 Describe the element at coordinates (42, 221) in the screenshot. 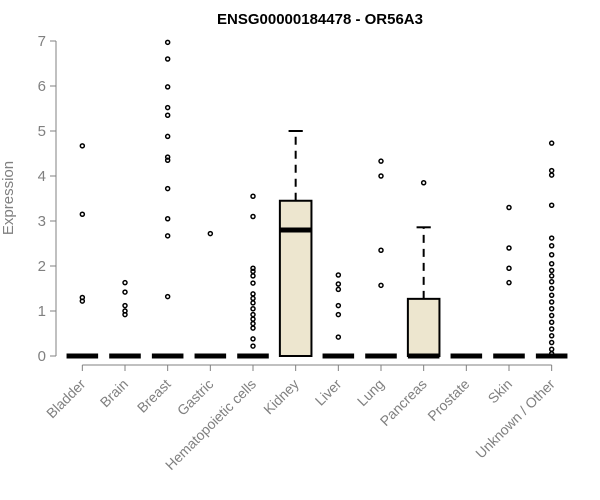

I see `y-tick-label: 3` at that location.